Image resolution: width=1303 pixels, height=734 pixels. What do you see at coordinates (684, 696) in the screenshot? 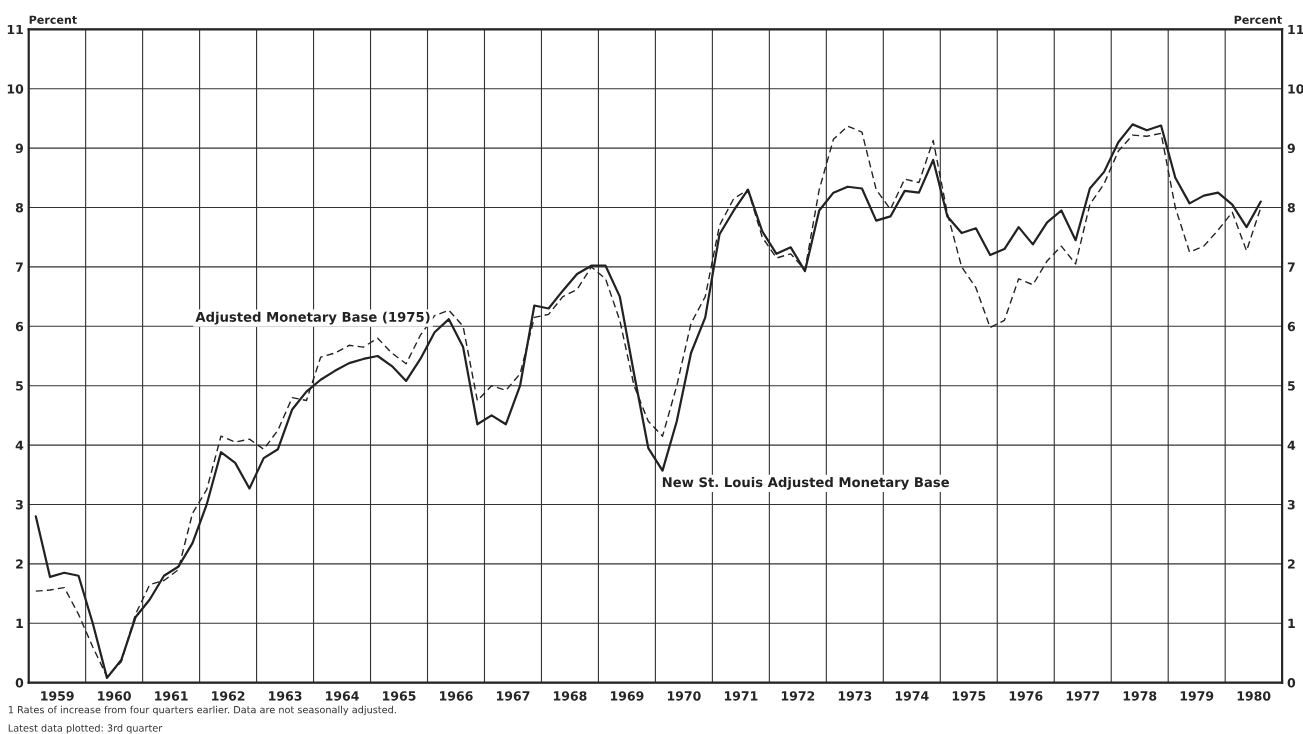
I see `x-tick-label: 1970` at bounding box center [684, 696].